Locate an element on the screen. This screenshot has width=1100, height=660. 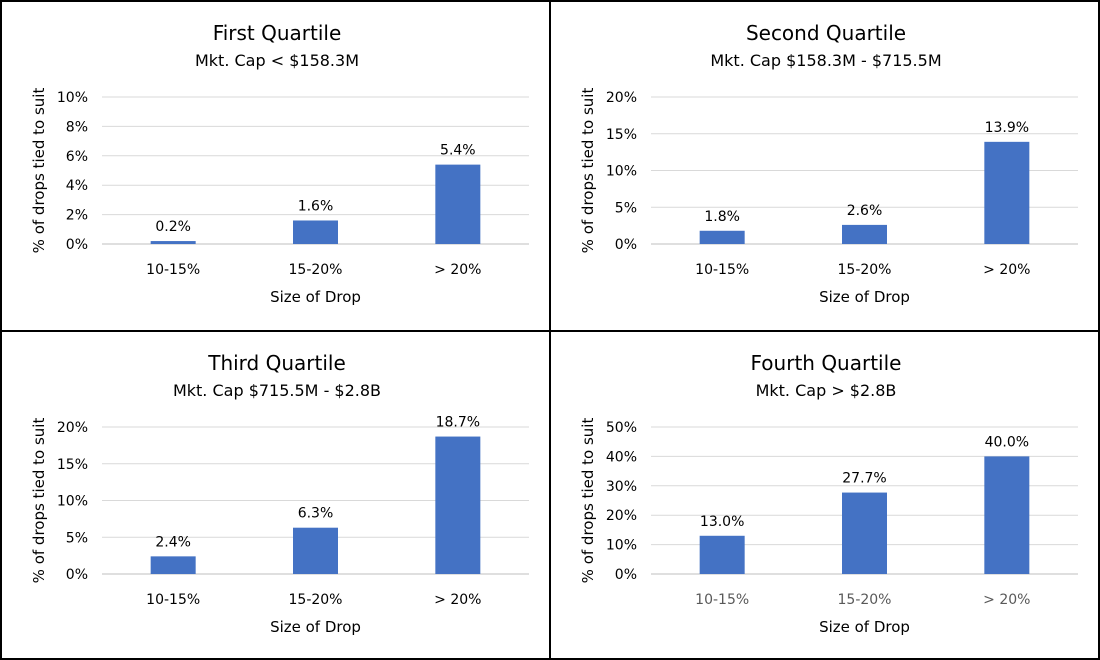
chart-subtitle: Mkt. Cap $715.5M - $2.8B is located at coordinates (277, 390).